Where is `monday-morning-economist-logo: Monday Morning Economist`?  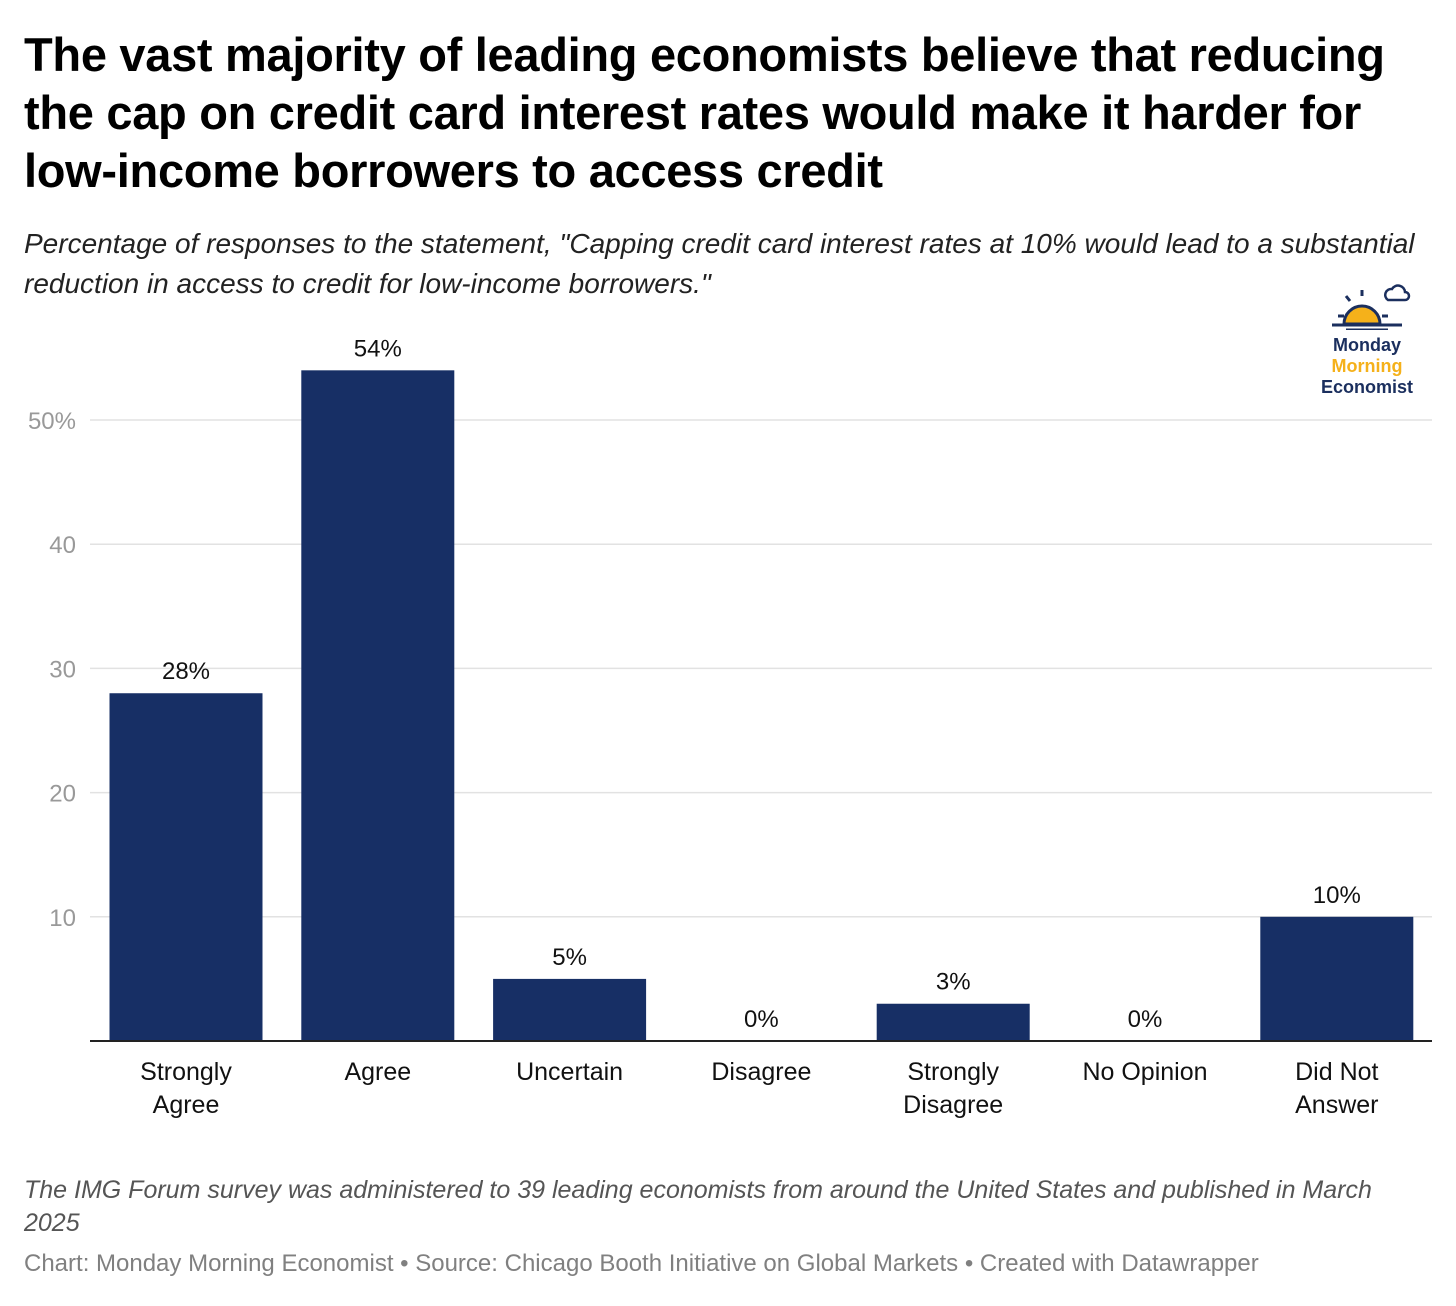
monday-morning-economist-logo: Monday Morning Economist is located at coordinates (1367, 340).